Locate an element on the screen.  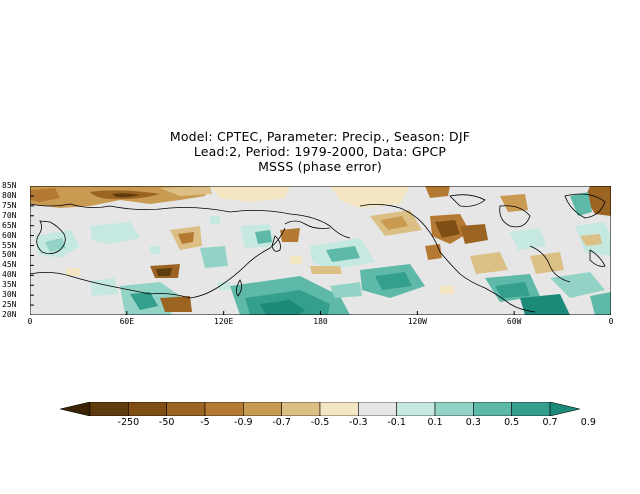
colorbar-tick-label: -5 is located at coordinates (205, 422).